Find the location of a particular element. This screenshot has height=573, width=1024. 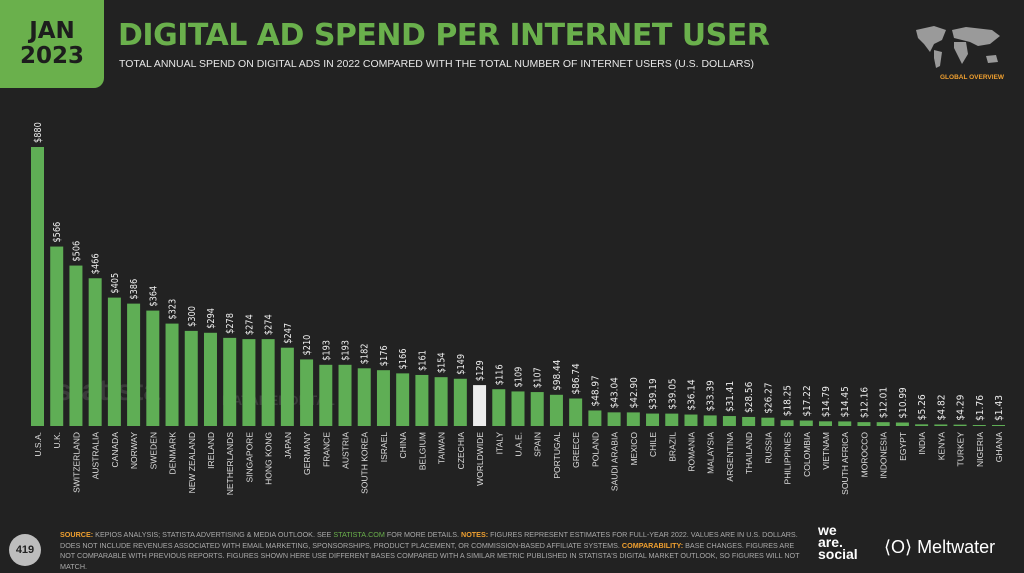

data-label: $294 is located at coordinates (211, 318).